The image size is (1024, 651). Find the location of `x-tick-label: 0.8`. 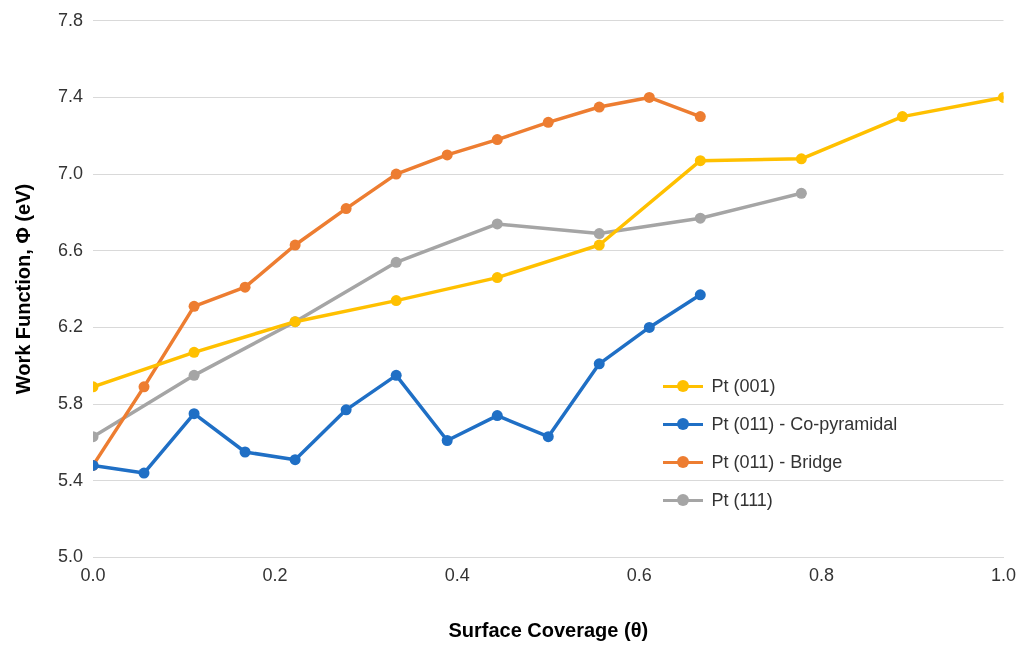

x-tick-label: 0.8 is located at coordinates (821, 575).